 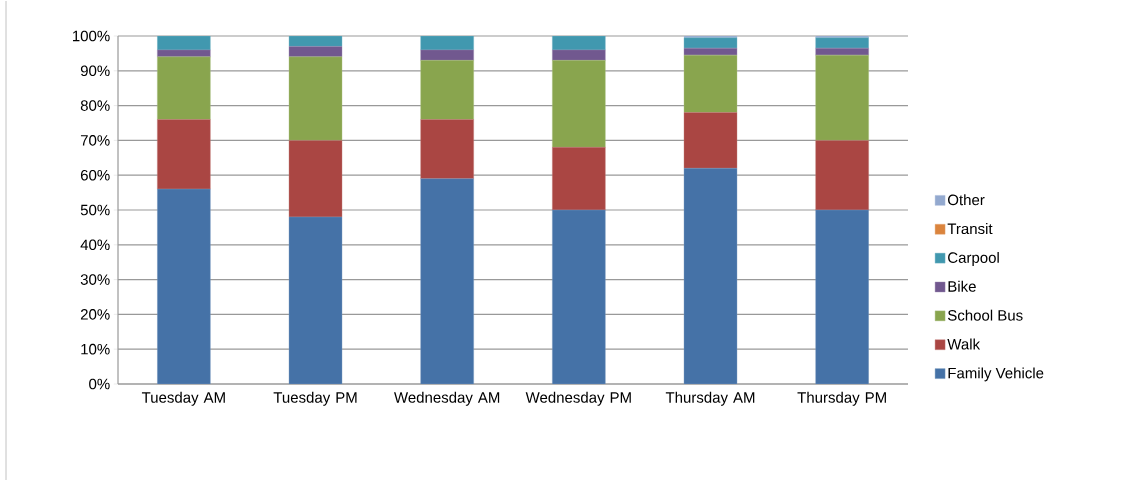 I want to click on x-tick-label: Thursday PM, so click(x=841, y=398).